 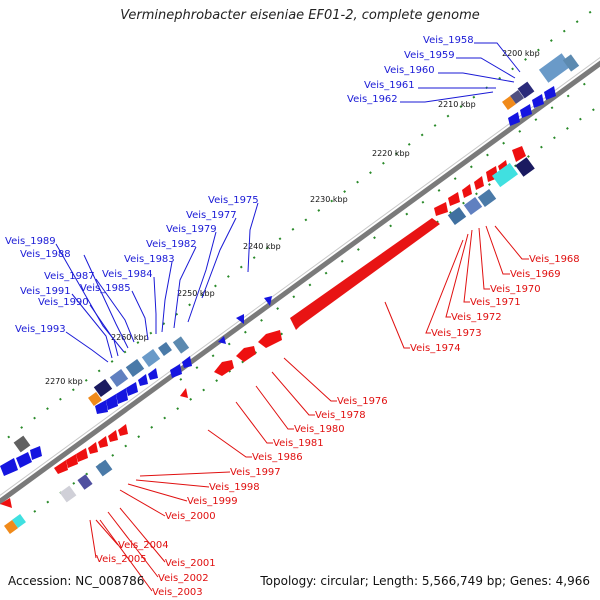 I want to click on gene-label: Veis_1989, so click(x=30, y=241).